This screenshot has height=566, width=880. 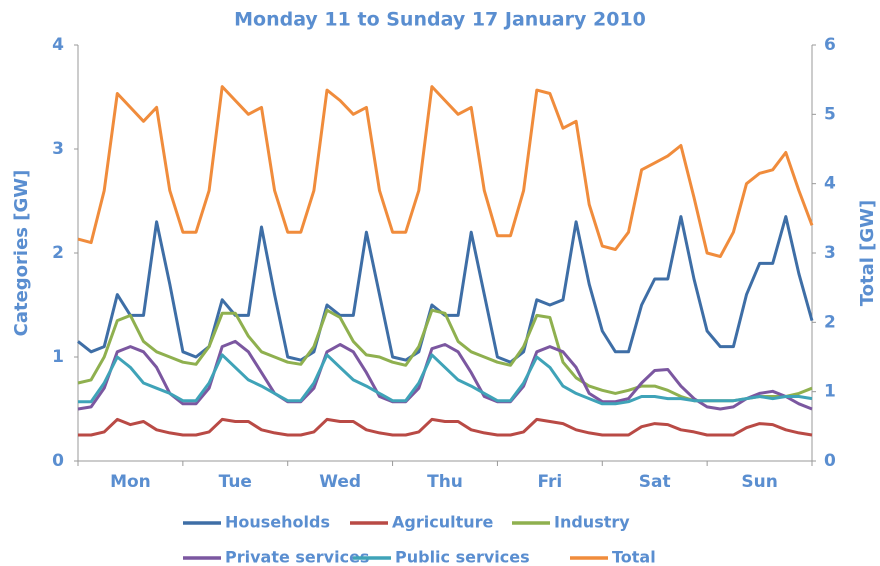 I want to click on y-tick-label: 1, so click(x=58, y=357).